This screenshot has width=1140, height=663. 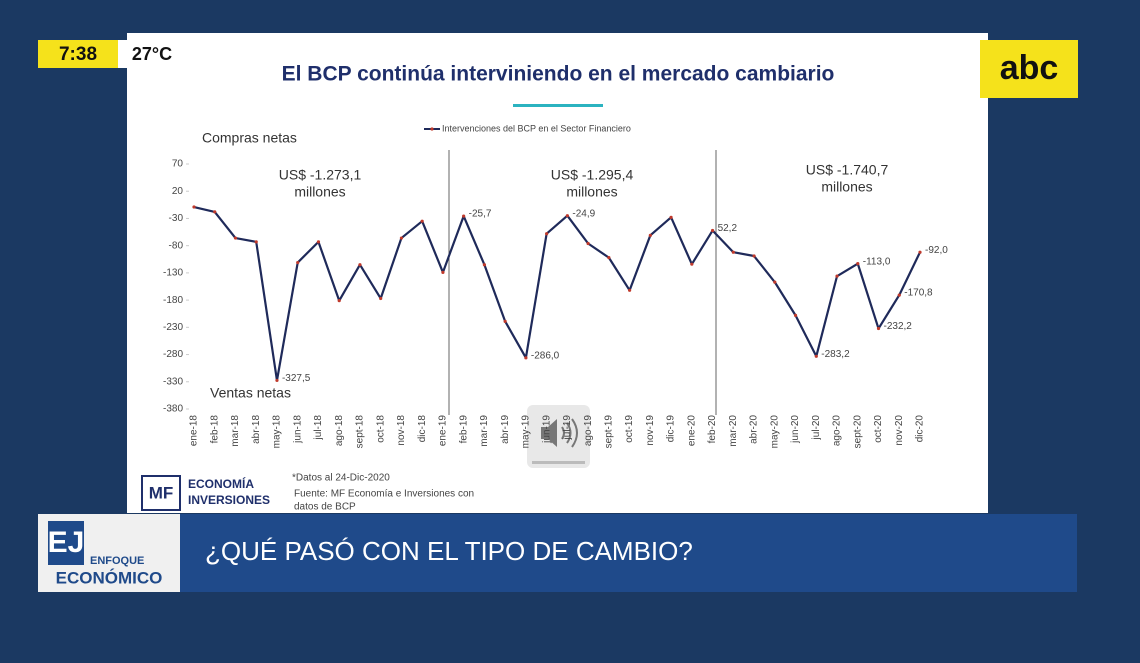 I want to click on x-tick-label: sept-19, so click(x=608, y=432).